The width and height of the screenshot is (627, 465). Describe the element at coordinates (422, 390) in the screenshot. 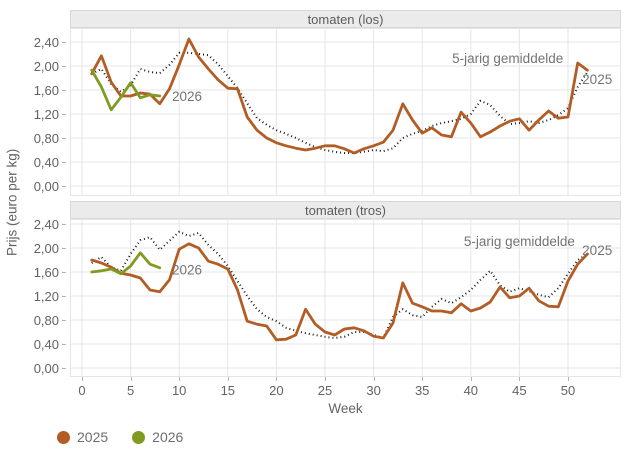

I see `x-tick-label: 35` at that location.